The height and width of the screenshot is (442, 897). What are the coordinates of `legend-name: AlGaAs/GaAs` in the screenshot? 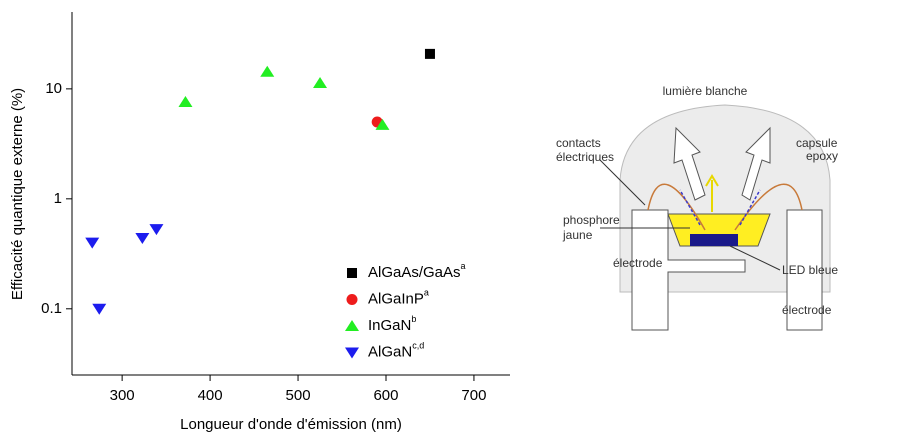 It's located at (414, 272).